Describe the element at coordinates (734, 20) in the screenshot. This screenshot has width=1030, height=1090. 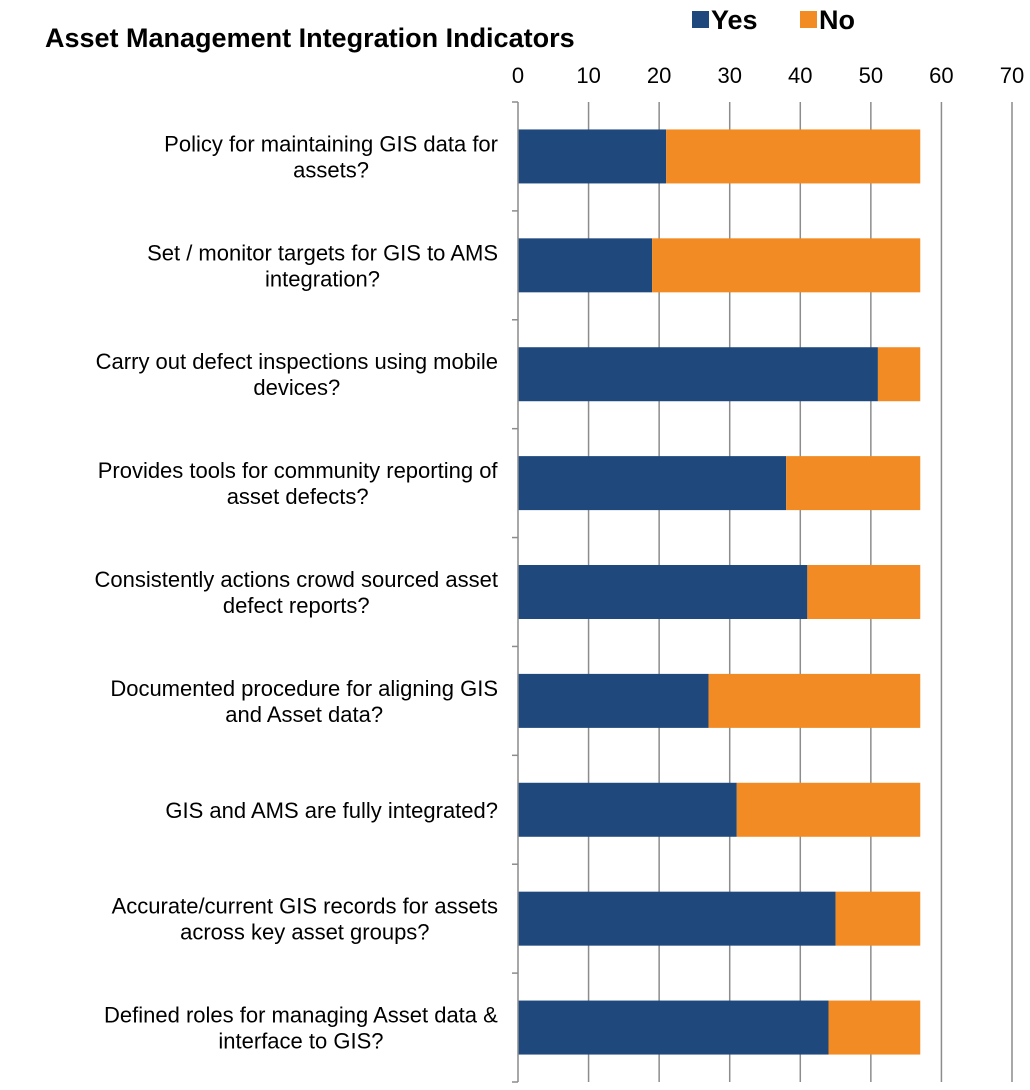
I see `legend-label-yes: Yes` at that location.